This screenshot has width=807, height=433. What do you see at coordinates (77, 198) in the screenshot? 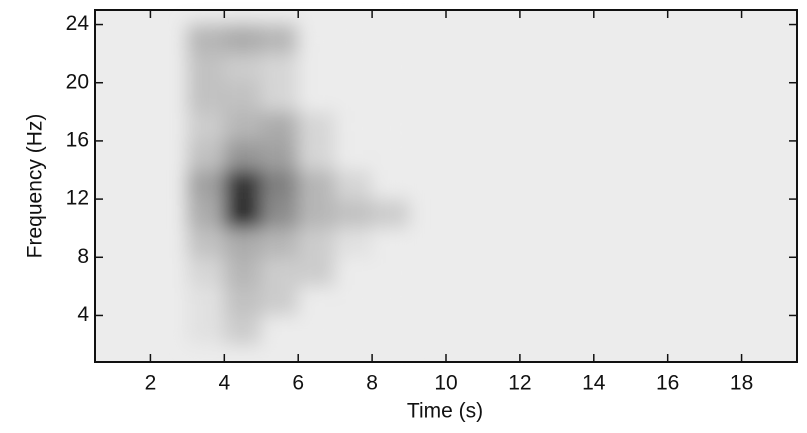
I see `y-tick-label: 12` at bounding box center [77, 198].